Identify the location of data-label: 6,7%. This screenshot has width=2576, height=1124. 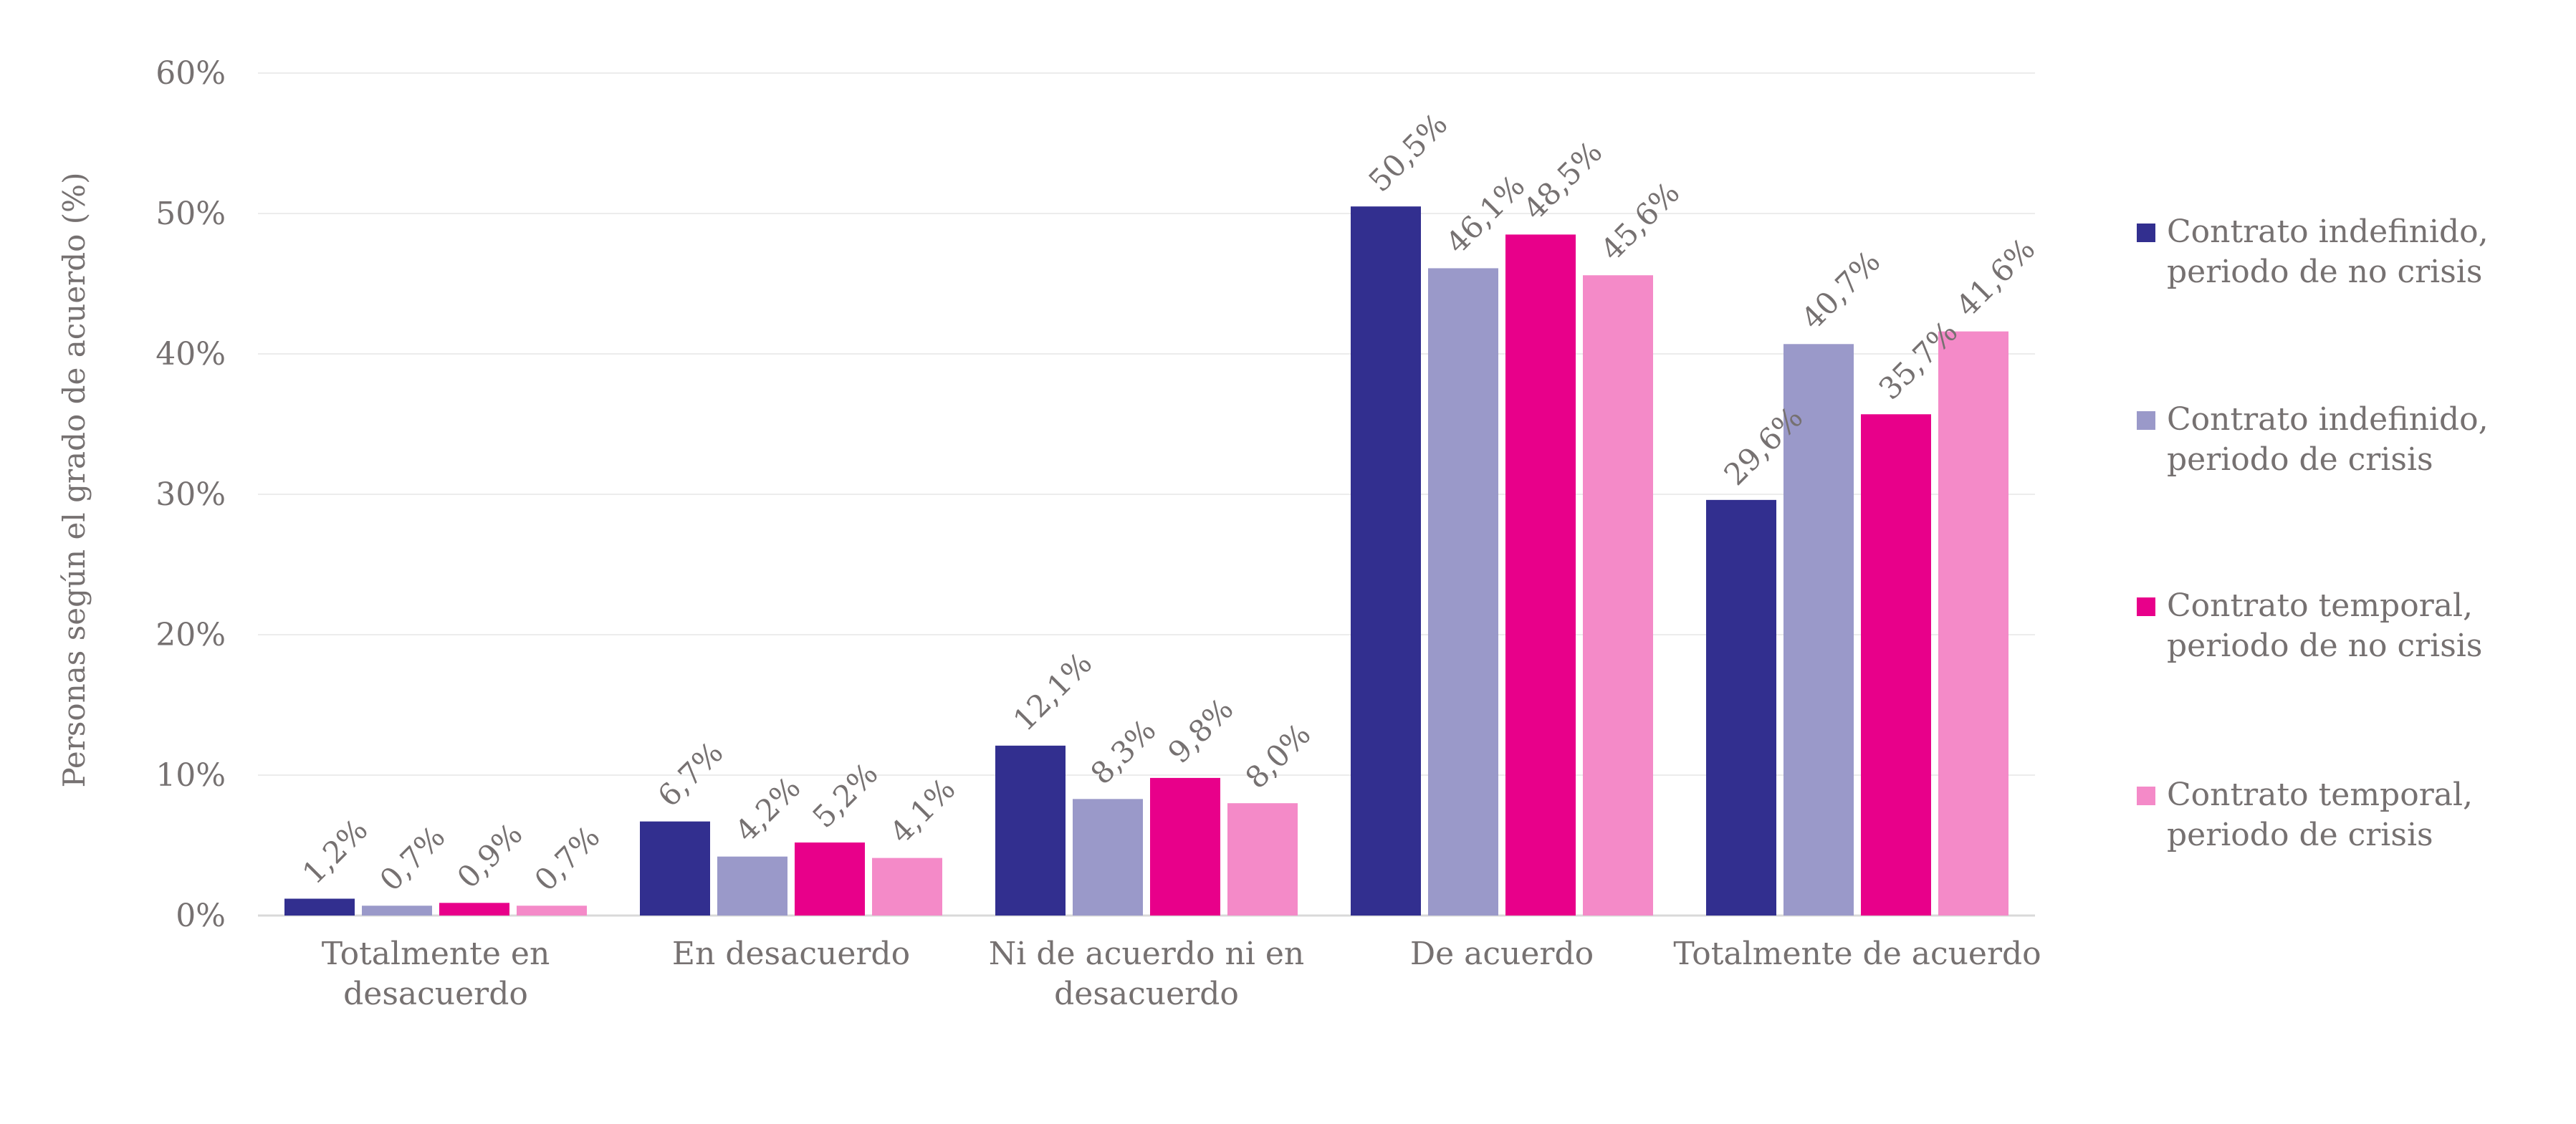
(690, 775).